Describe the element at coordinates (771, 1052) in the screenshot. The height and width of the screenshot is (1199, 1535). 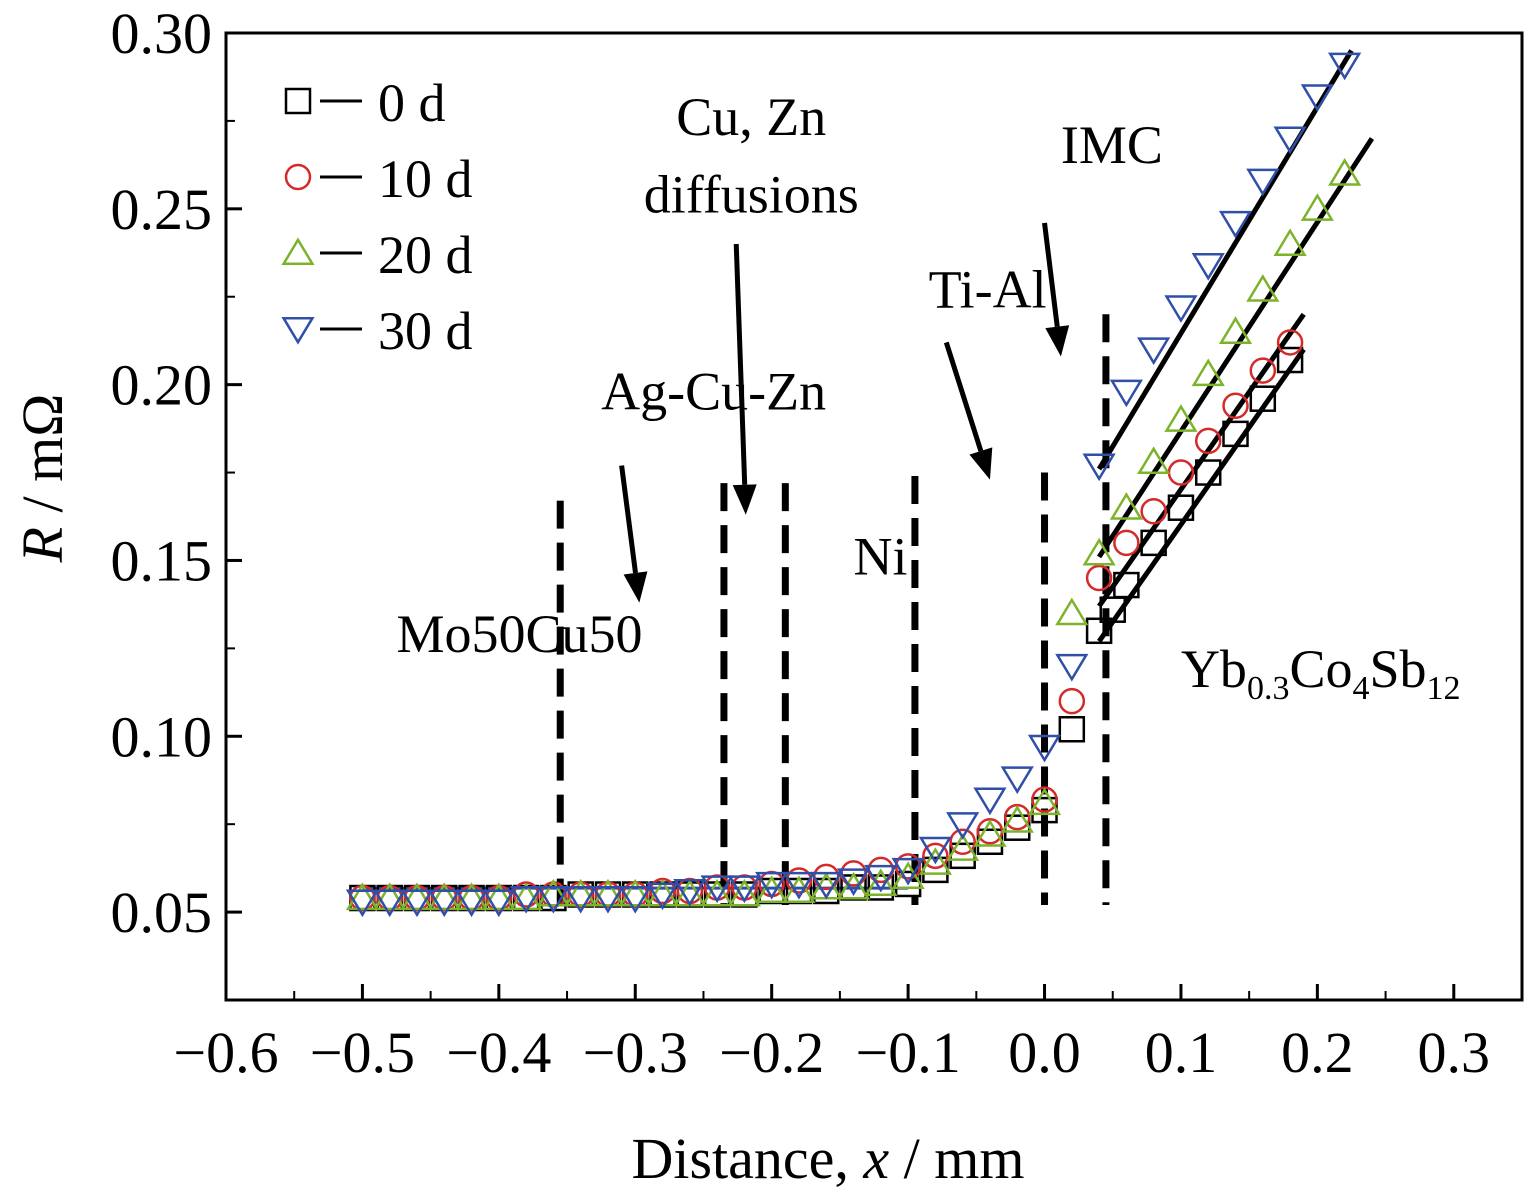
I see `x-tick-label: −0.2` at that location.